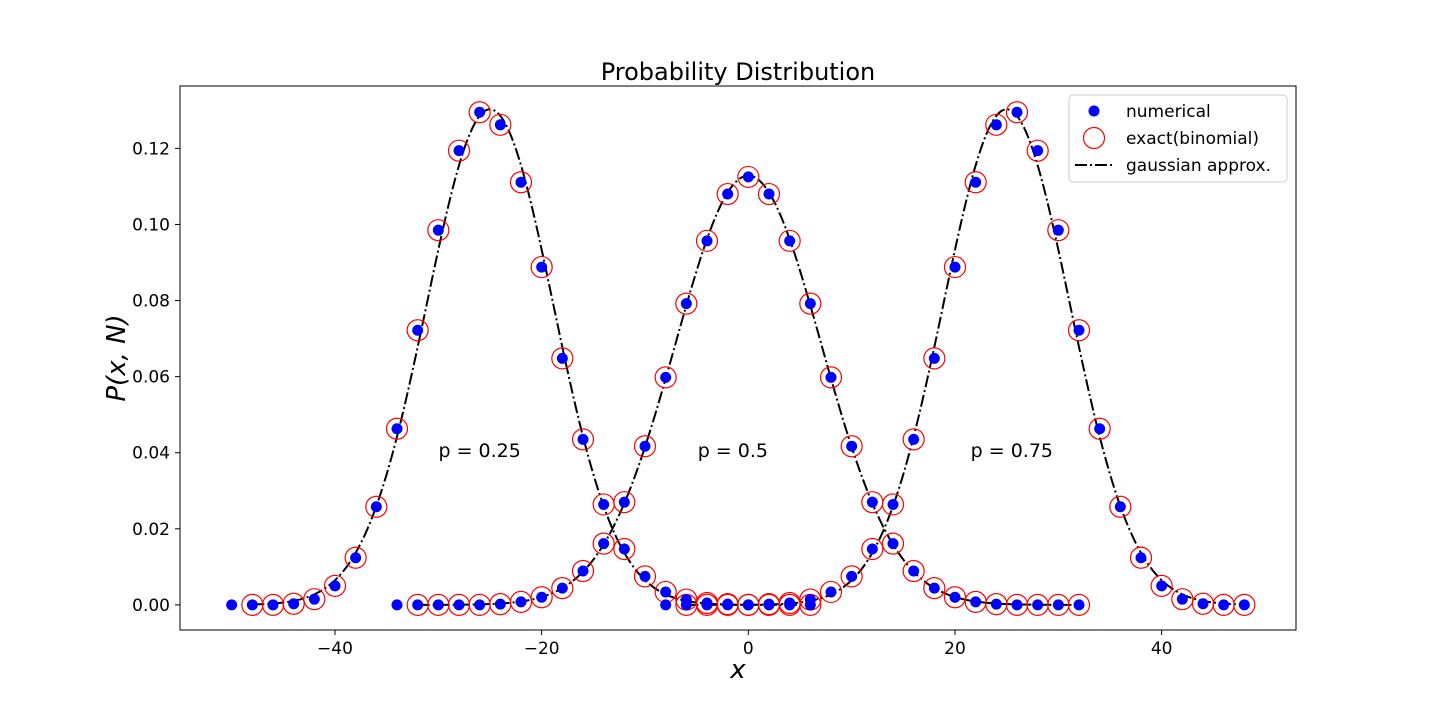  Describe the element at coordinates (748, 649) in the screenshot. I see `x-tick-label: 0` at that location.